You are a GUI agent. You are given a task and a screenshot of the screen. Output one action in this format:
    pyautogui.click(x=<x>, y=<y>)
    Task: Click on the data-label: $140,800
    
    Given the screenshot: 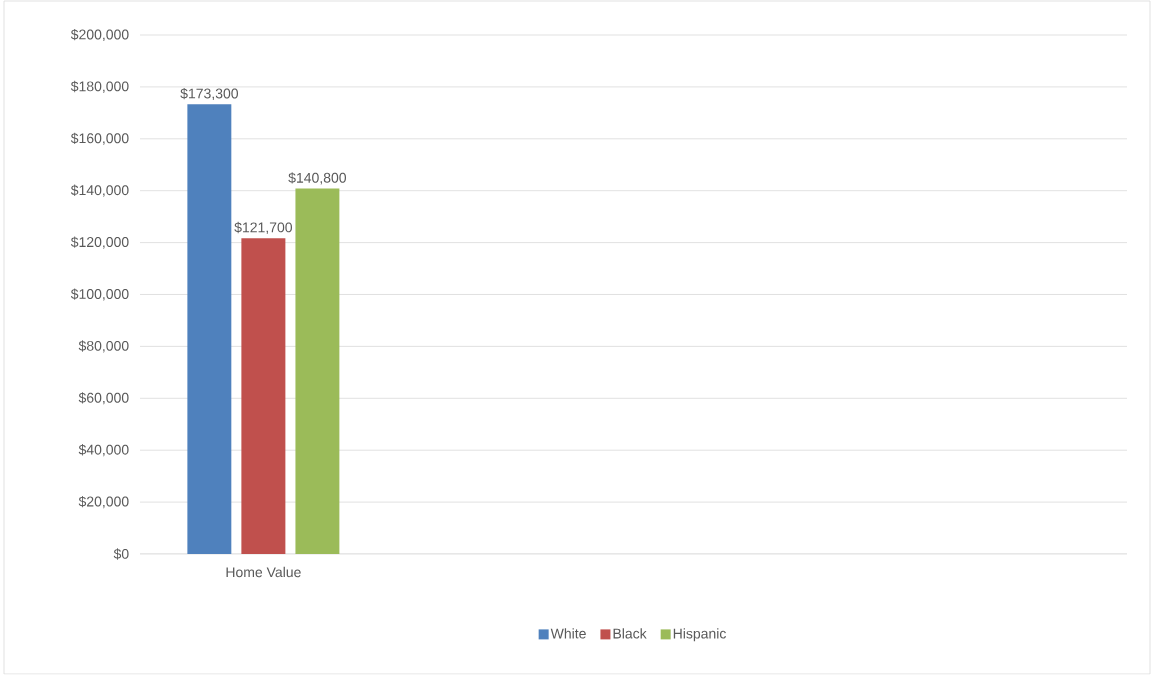 What is the action you would take?
    pyautogui.click(x=317, y=178)
    